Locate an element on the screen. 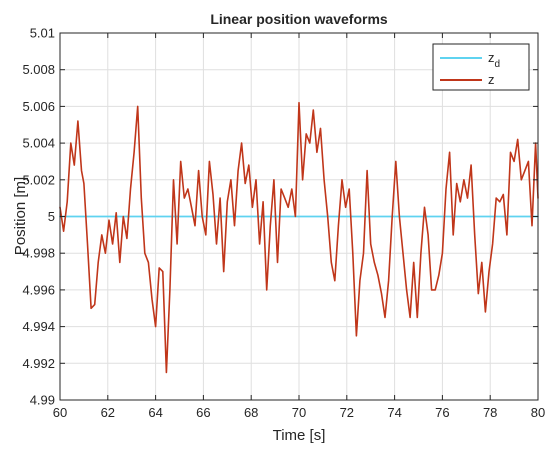  x-tick-label: 64 is located at coordinates (155, 412).